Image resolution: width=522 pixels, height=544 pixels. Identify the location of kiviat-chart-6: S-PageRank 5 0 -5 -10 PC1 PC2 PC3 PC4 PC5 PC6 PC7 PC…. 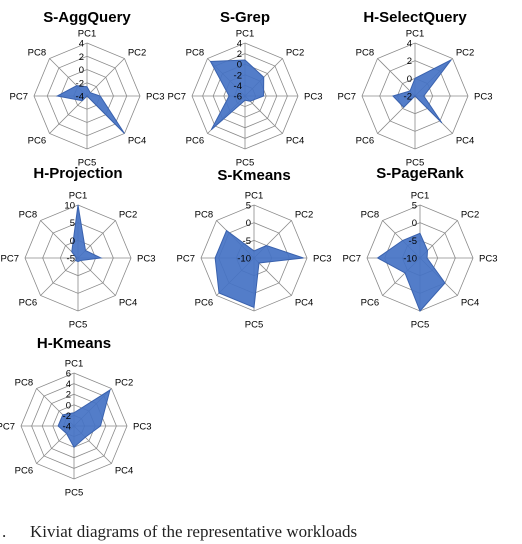
(420, 248).